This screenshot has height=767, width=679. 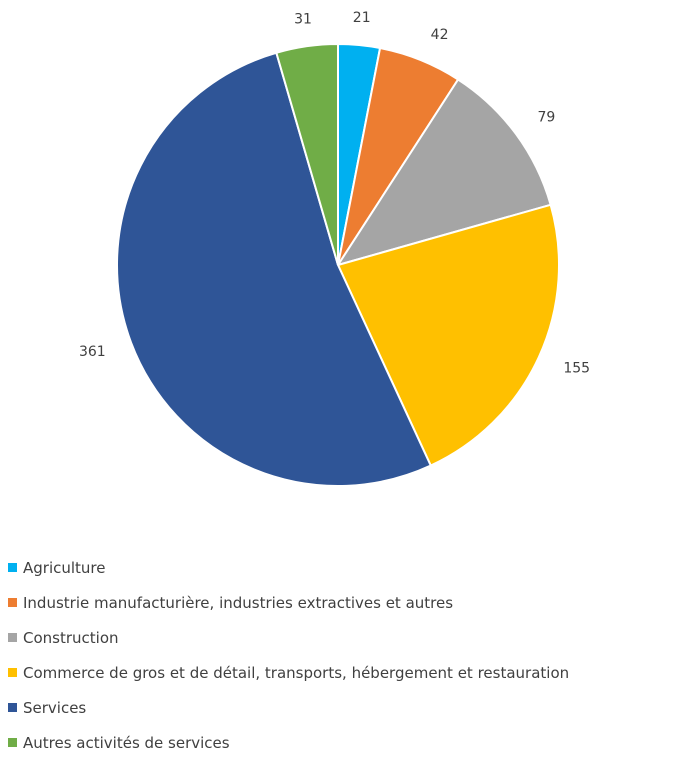 What do you see at coordinates (288, 707) in the screenshot?
I see `legend-item-4: Services` at bounding box center [288, 707].